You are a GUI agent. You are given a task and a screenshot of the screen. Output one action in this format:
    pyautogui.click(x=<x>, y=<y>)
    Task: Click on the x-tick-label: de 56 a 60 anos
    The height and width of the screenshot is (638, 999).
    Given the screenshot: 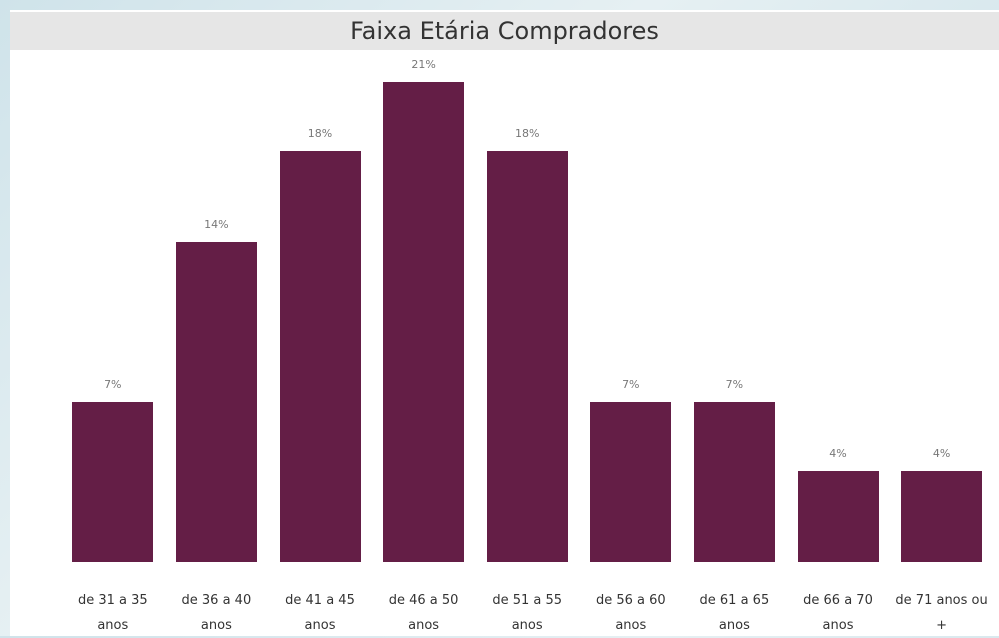 What is the action you would take?
    pyautogui.click(x=630, y=613)
    